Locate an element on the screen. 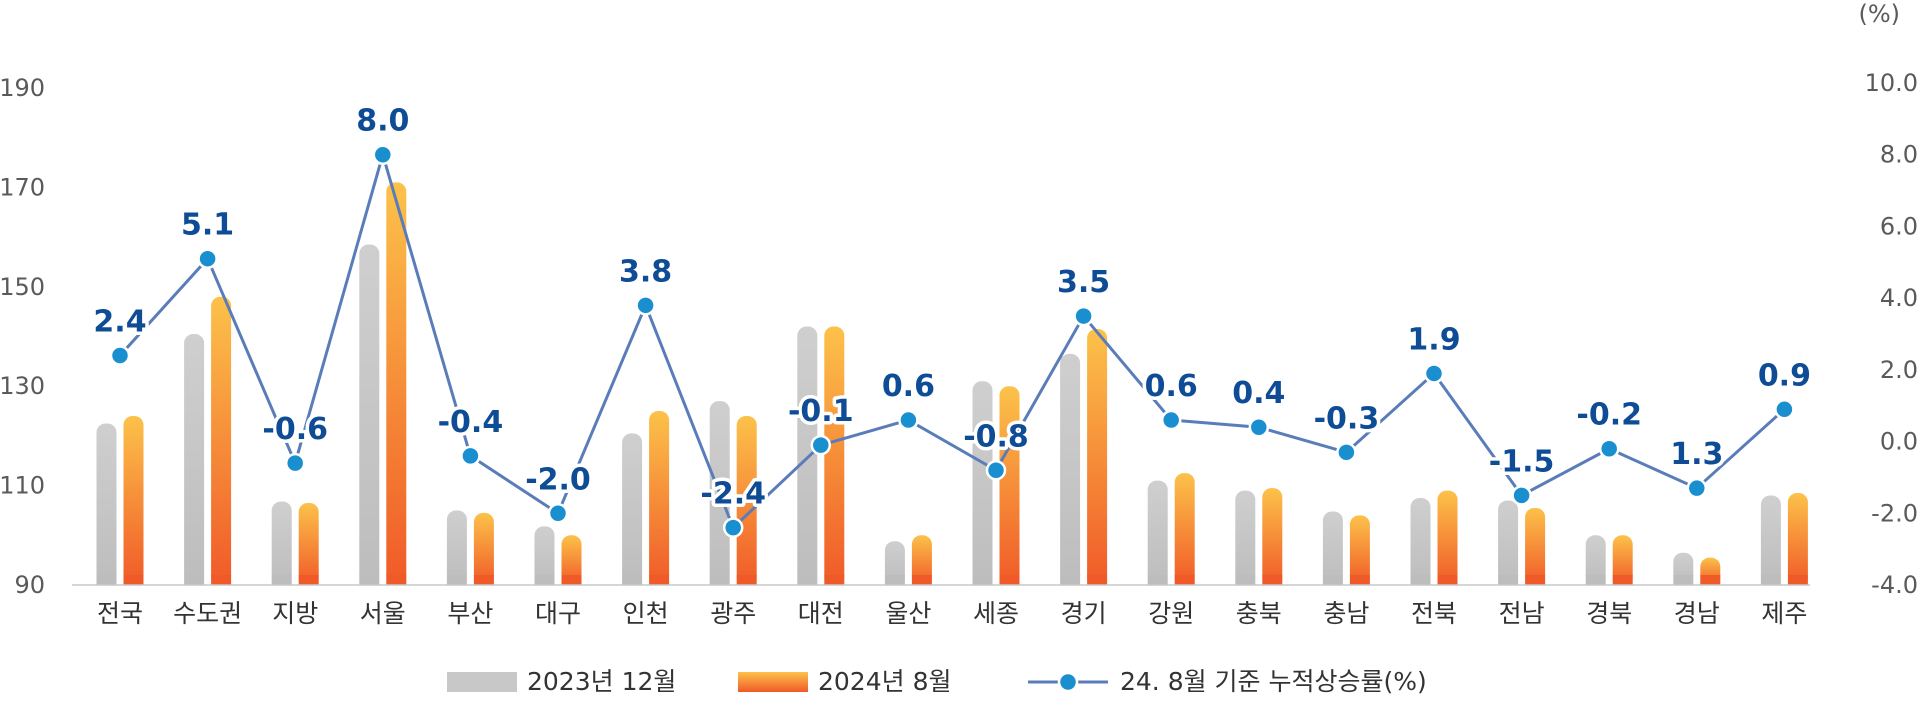  category-label: 전국 is located at coordinates (120, 613).